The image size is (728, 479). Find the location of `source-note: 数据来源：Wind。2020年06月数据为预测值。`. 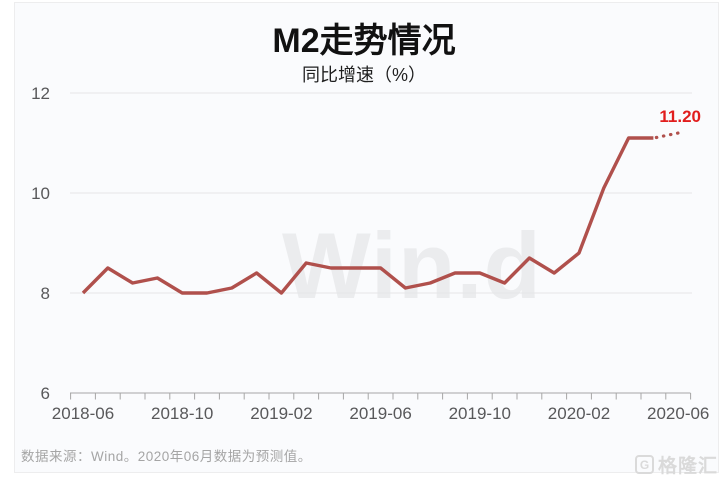

source-note: 数据来源：Wind。2020年06月数据为预测值。 is located at coordinates (166, 456).